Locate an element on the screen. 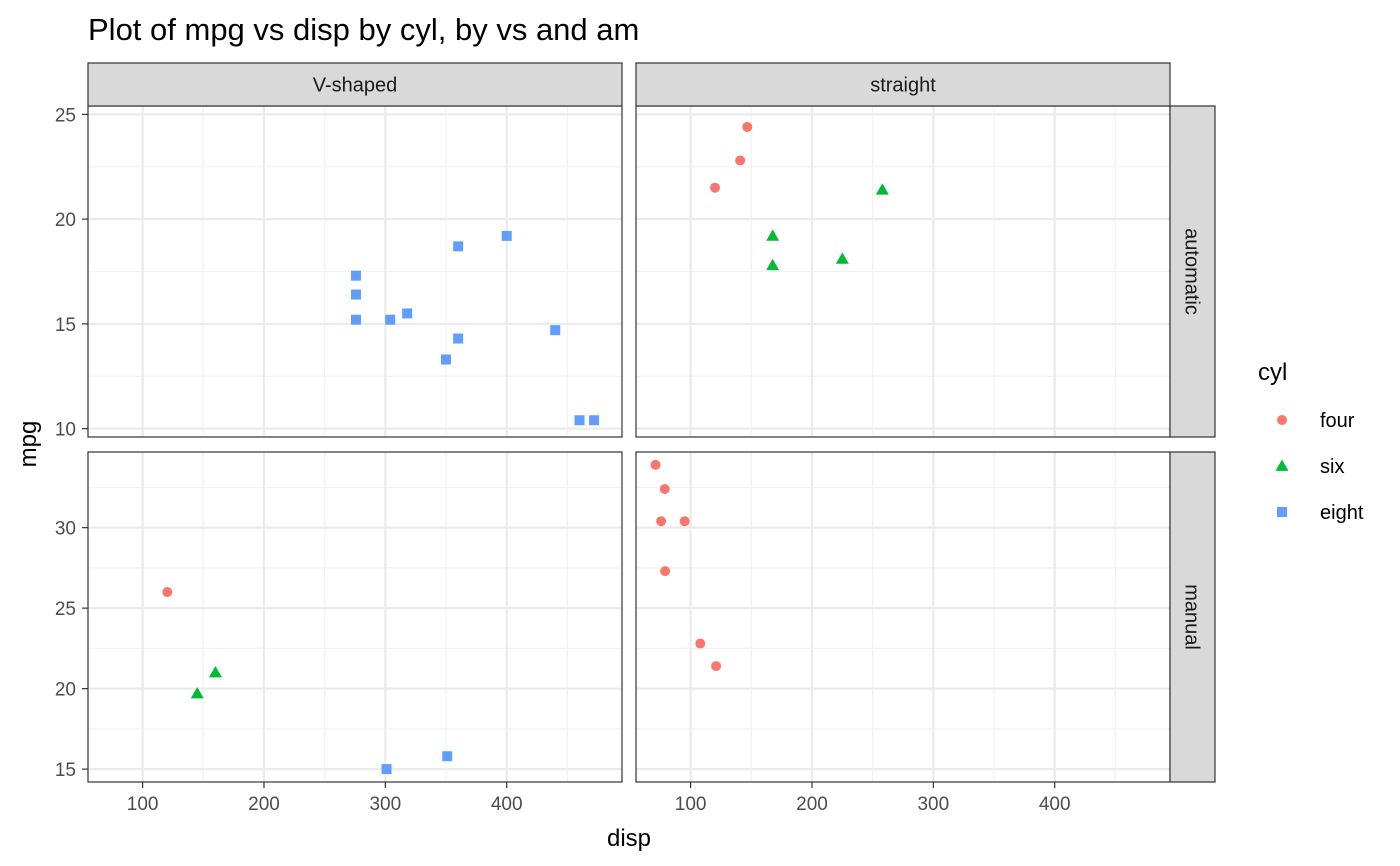 The height and width of the screenshot is (866, 1400). facet-strip-label: manual is located at coordinates (1192, 617).